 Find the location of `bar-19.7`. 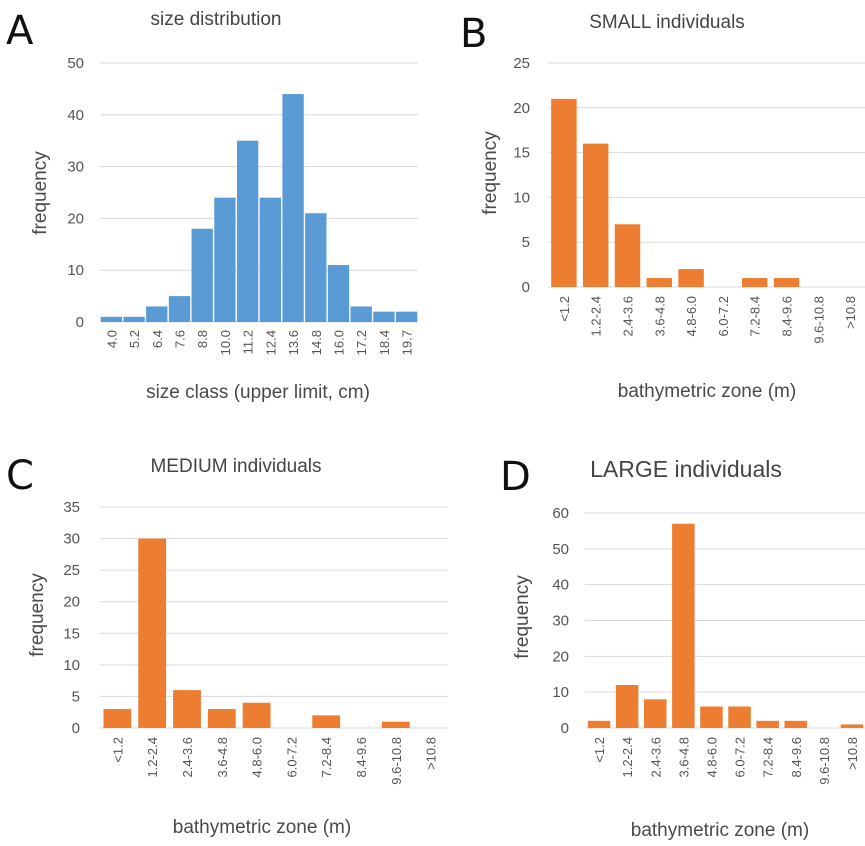

bar-19.7 is located at coordinates (406, 316).